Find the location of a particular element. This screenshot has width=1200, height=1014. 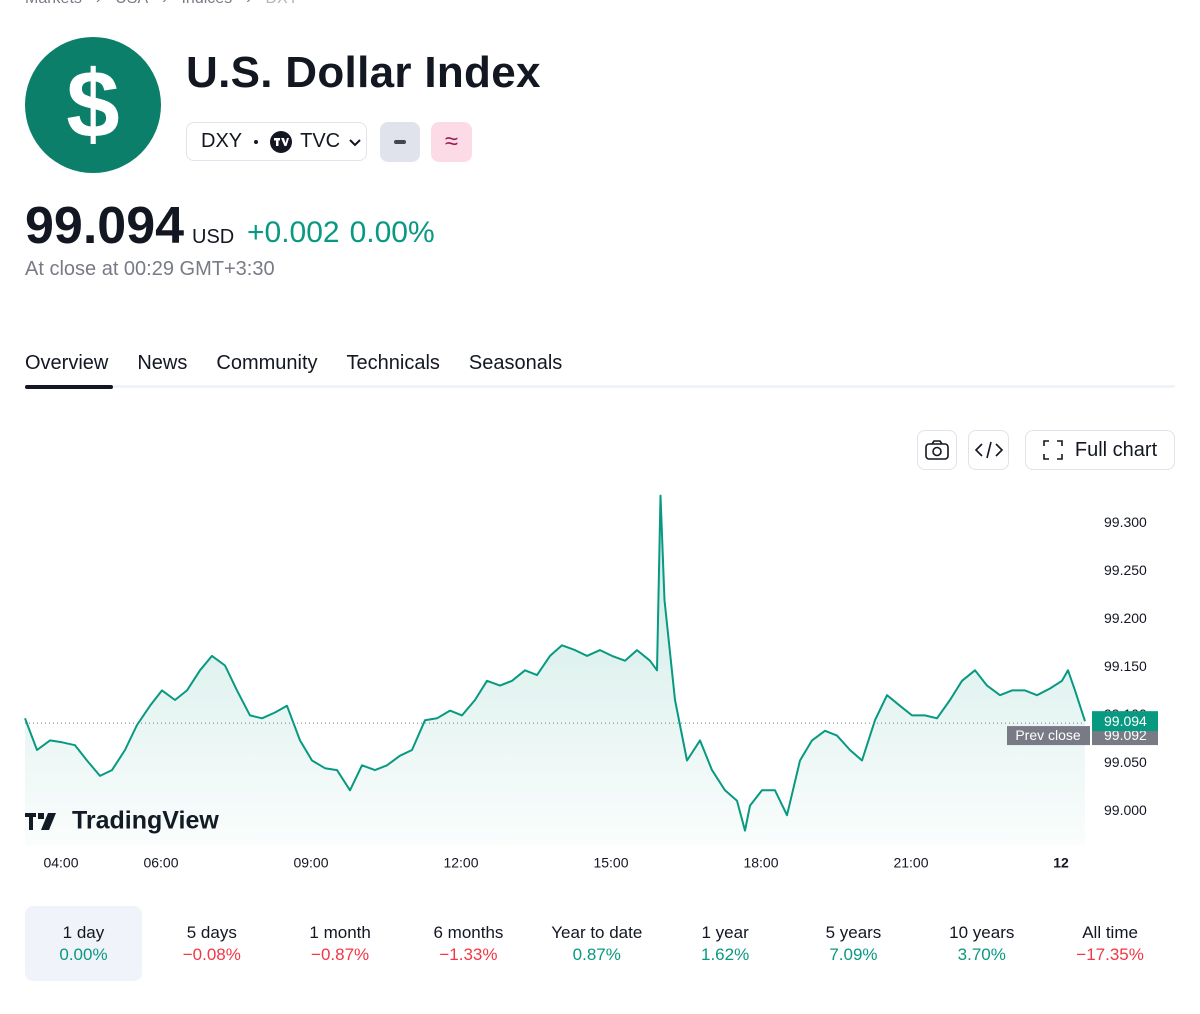

prev-close-tag is located at coordinates (1048, 736).